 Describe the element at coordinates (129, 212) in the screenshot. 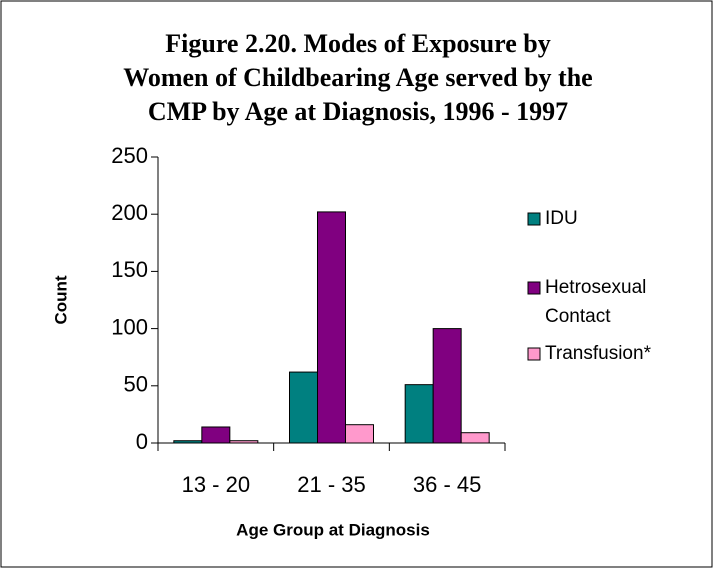

I see `y-tick-label: 200` at that location.